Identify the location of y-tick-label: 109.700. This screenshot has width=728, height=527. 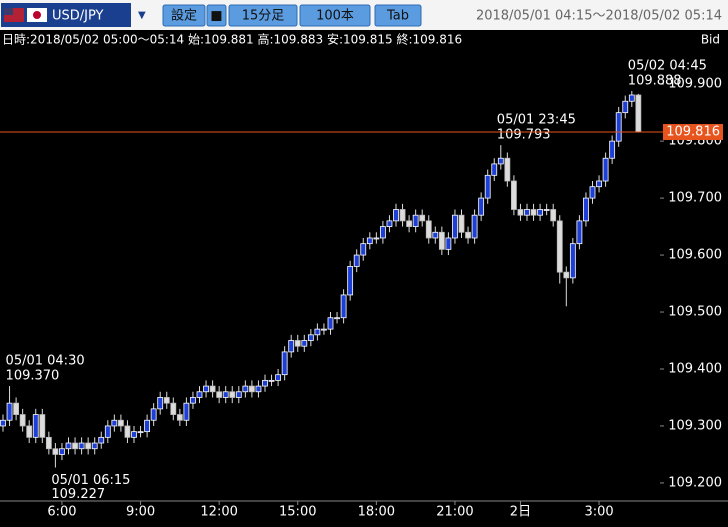
(695, 198).